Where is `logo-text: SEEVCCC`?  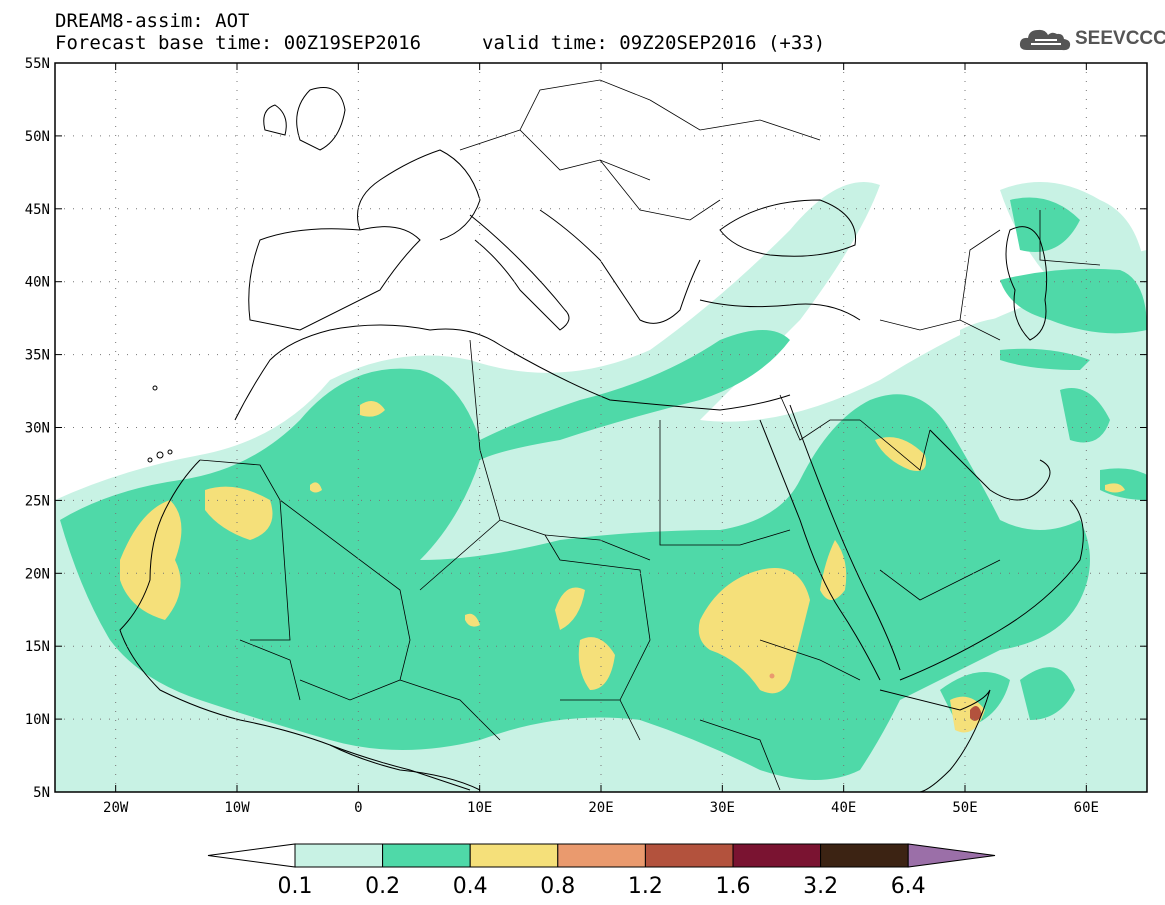 logo-text: SEEVCCC is located at coordinates (1120, 38).